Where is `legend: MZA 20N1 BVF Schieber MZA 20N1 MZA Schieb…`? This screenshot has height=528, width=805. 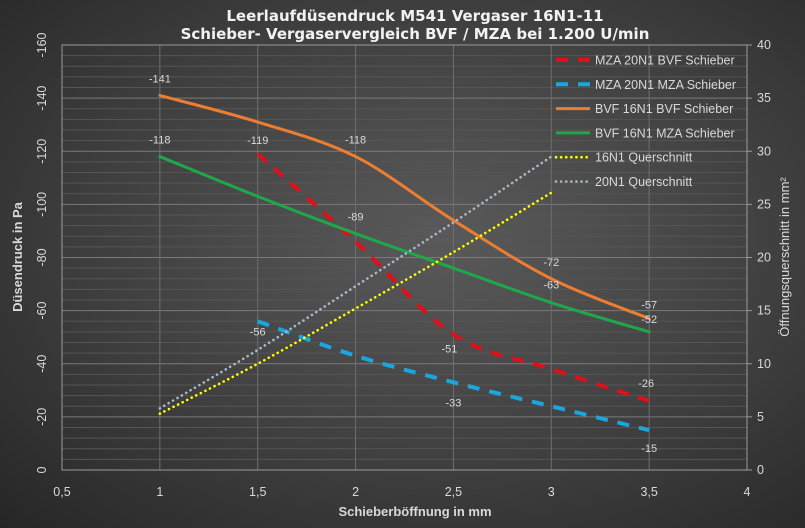 legend: MZA 20N1 BVF Schieber MZA 20N1 MZA Schieb… is located at coordinates (645, 121).